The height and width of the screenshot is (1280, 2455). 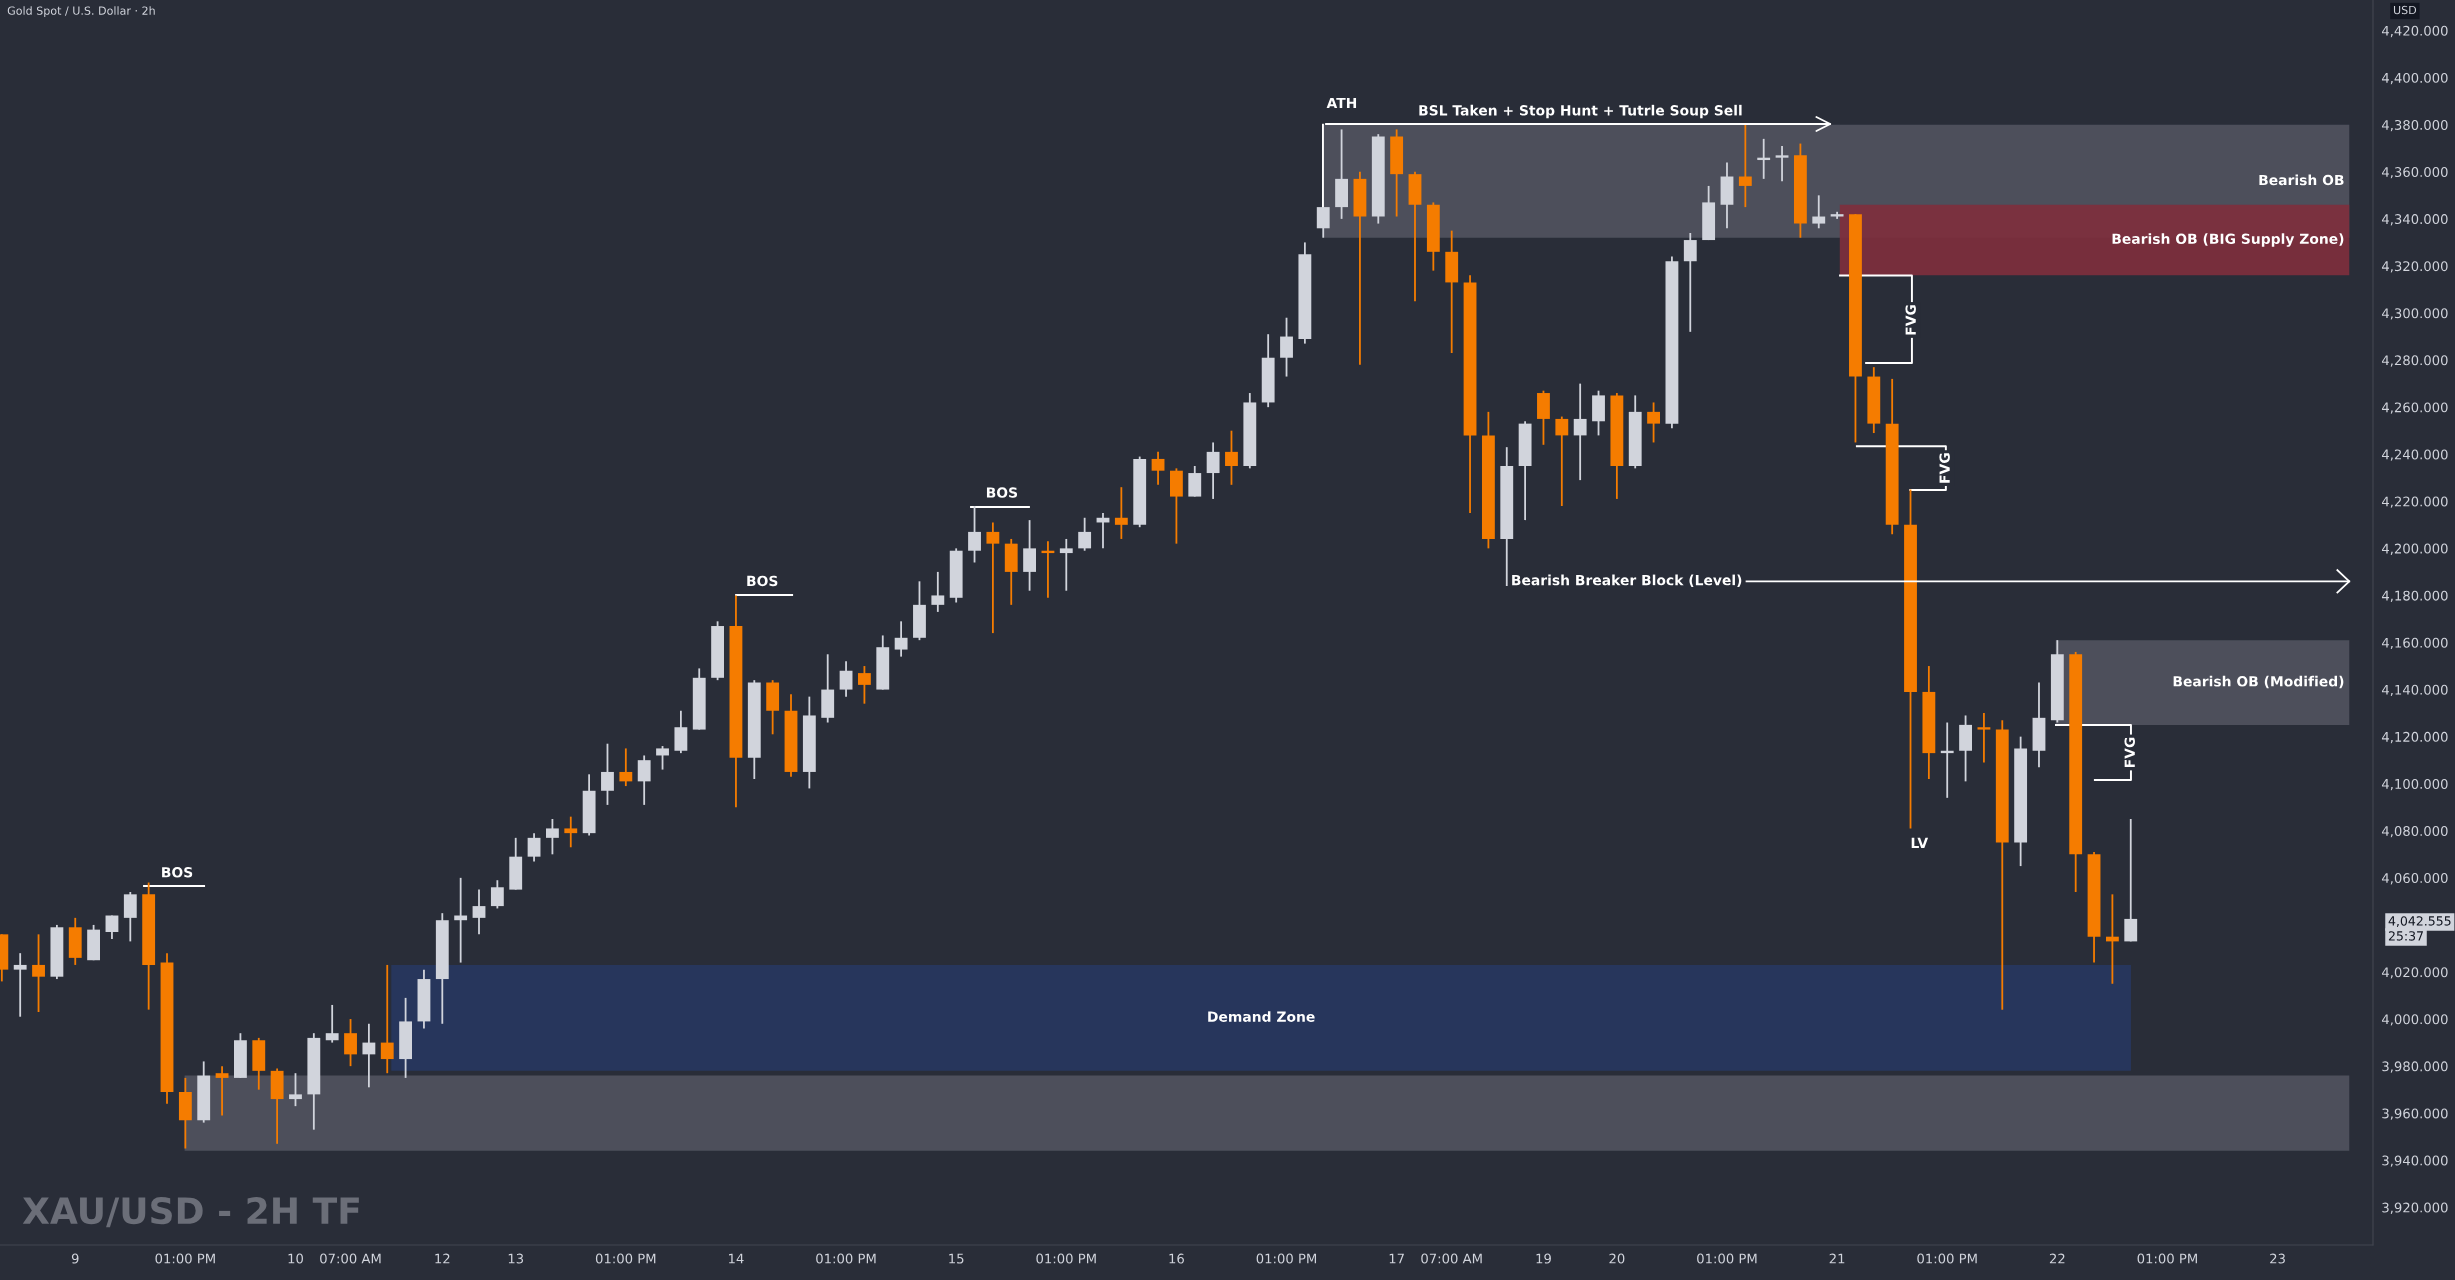 I want to click on x-tick-label: 9, so click(x=75, y=1258).